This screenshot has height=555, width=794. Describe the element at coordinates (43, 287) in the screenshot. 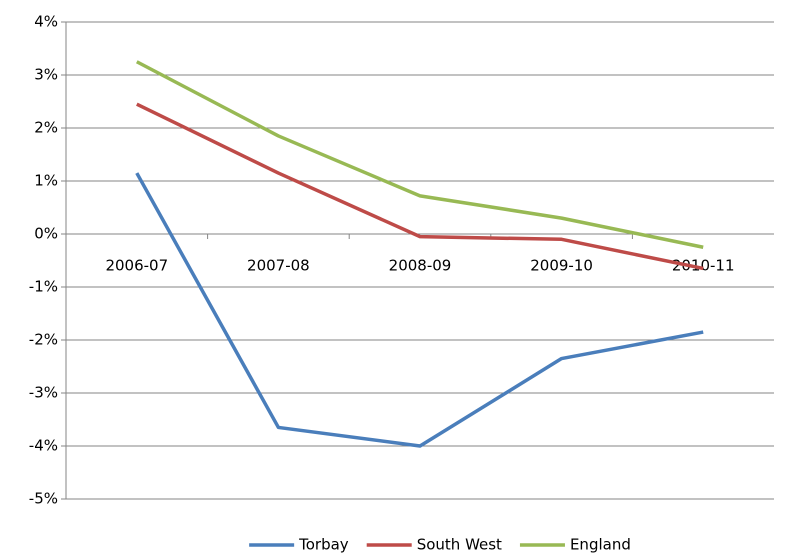

I see `y-tick-label: -1%` at that location.